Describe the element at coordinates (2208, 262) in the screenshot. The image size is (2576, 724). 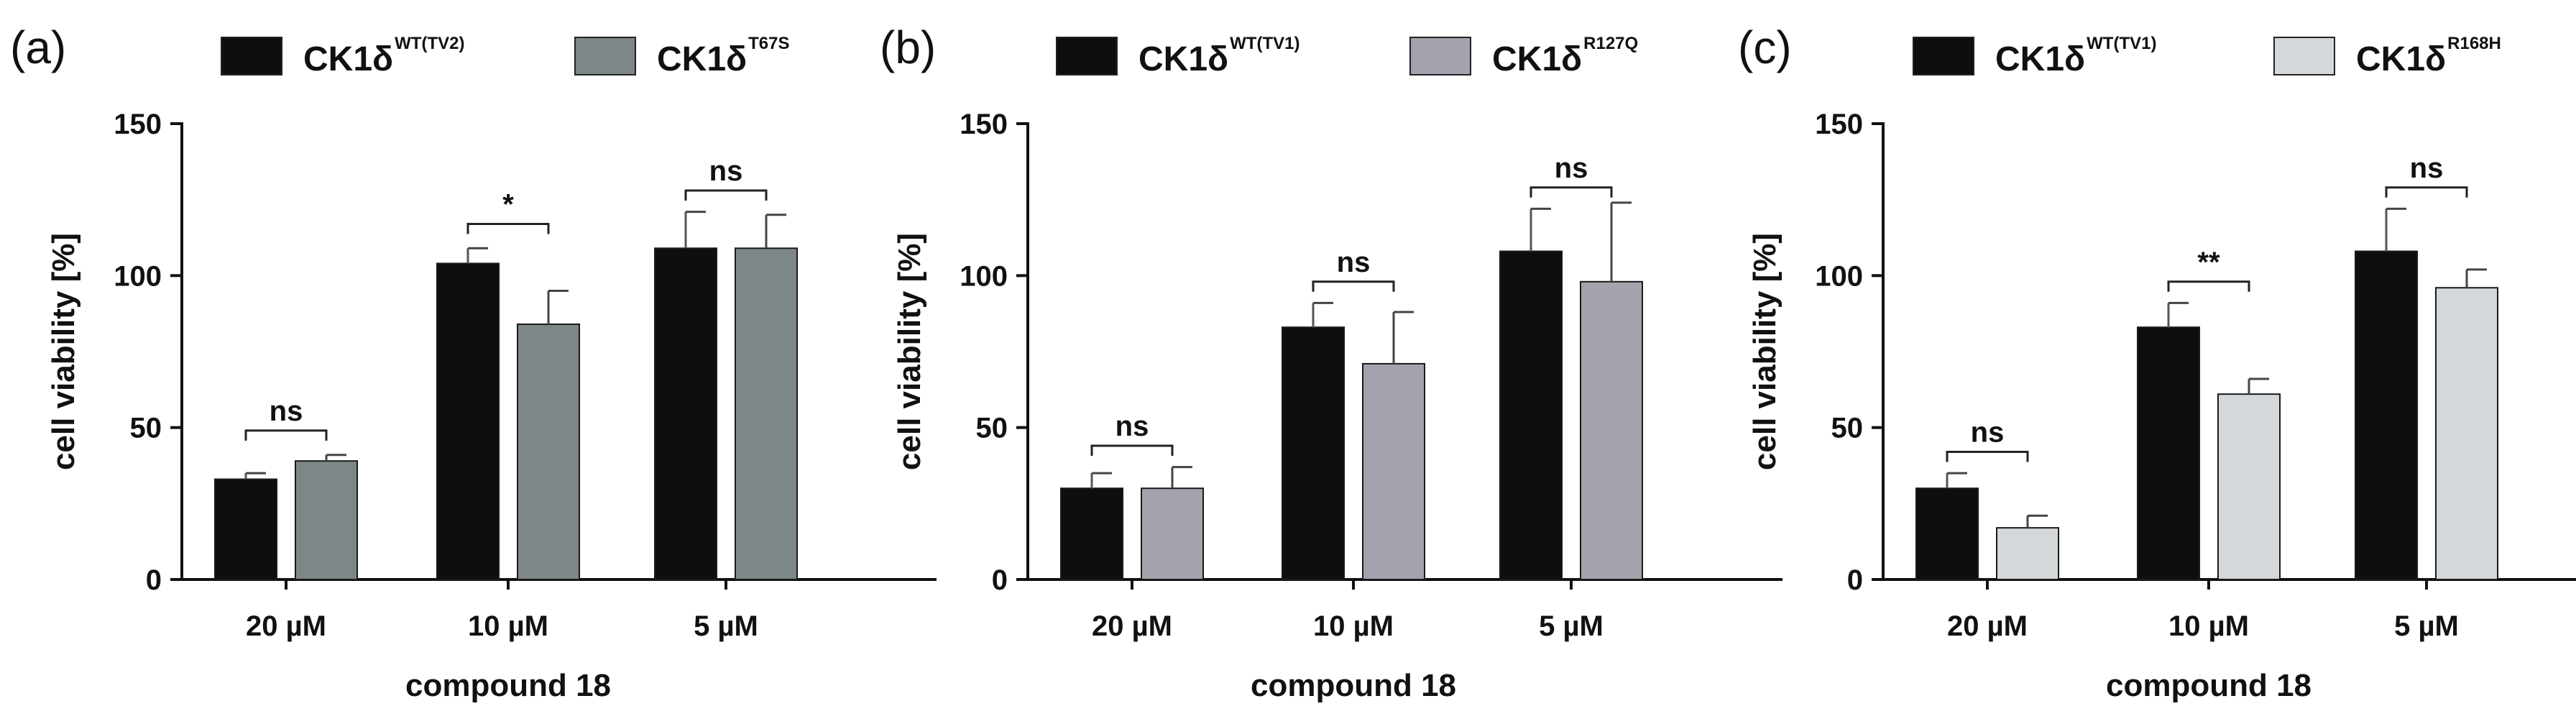
I see `significance-label: **` at that location.